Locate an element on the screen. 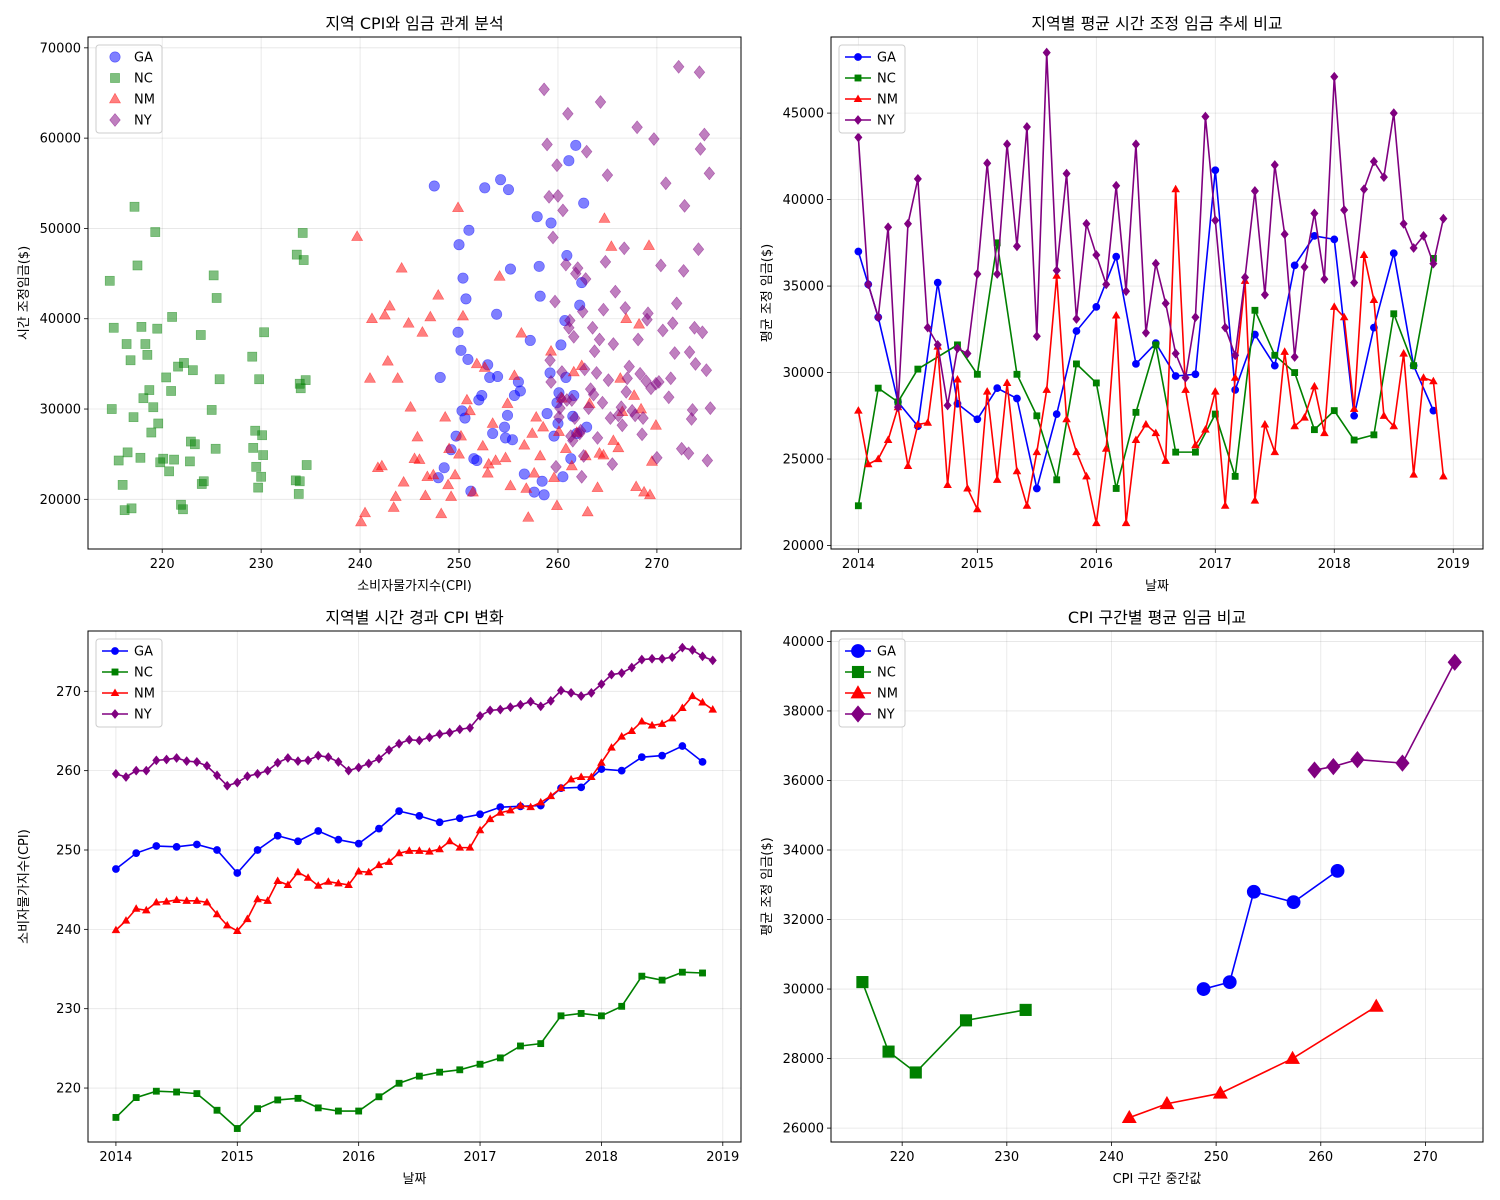  x-tick-label: 240 is located at coordinates (1111, 1157).